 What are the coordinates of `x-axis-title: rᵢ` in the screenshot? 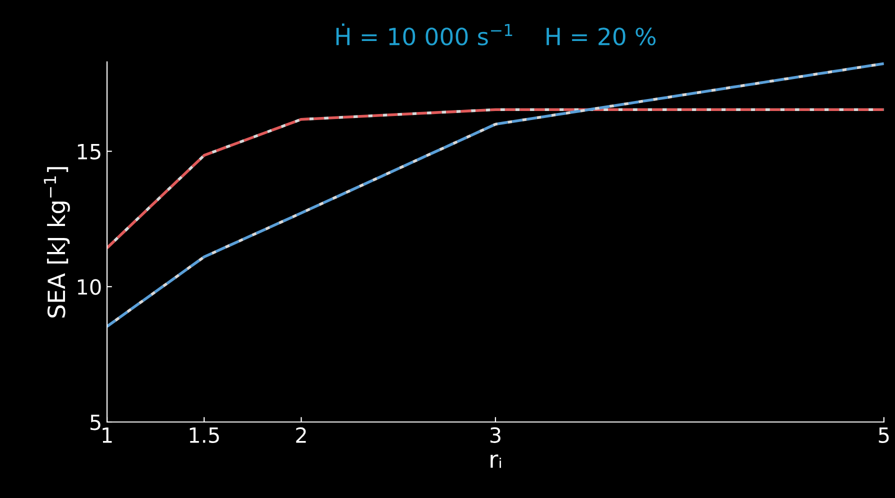 It's located at (495, 461).